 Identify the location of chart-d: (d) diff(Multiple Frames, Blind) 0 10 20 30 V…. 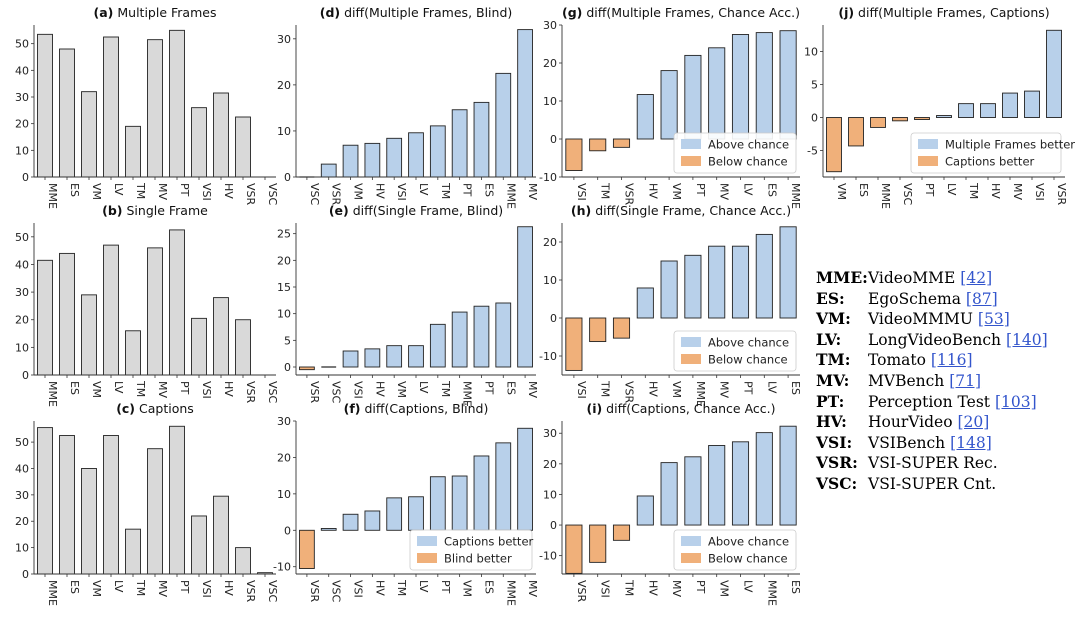
(408, 107).